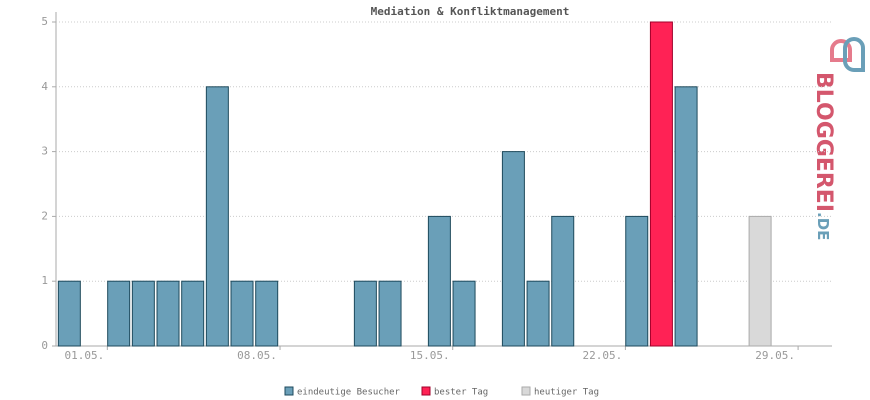 The width and height of the screenshot is (870, 400). Describe the element at coordinates (84, 355) in the screenshot. I see `x-tick-label: 01.05.` at that location.